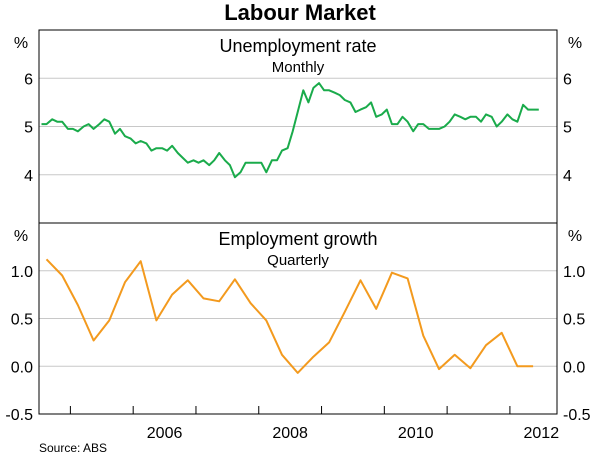 Image resolution: width=600 pixels, height=462 pixels. What do you see at coordinates (28, 128) in the screenshot?
I see `y-tick-label-left: 5` at bounding box center [28, 128].